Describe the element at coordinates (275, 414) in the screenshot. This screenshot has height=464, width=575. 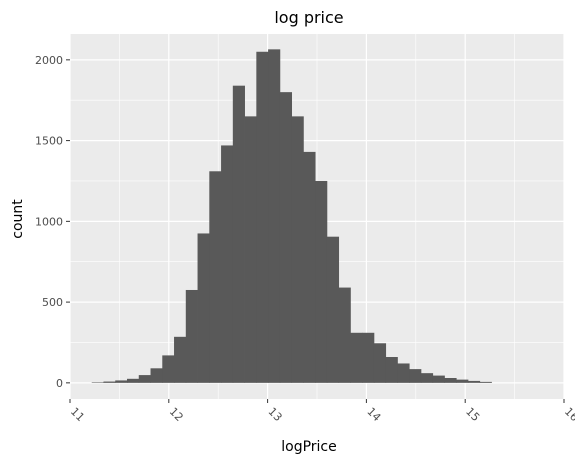
I see `x-tick-label: 13` at that location.